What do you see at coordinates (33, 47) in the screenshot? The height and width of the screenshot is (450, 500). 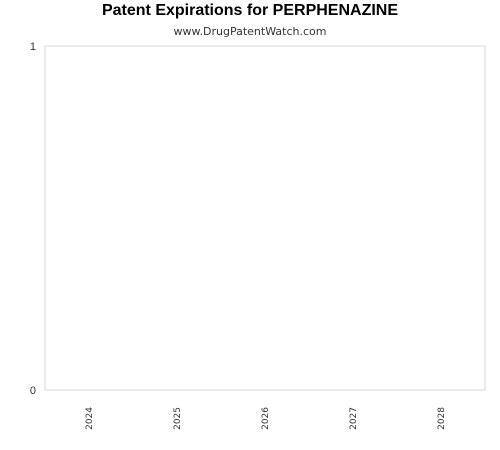 I see `y-tick-label: 1` at bounding box center [33, 47].